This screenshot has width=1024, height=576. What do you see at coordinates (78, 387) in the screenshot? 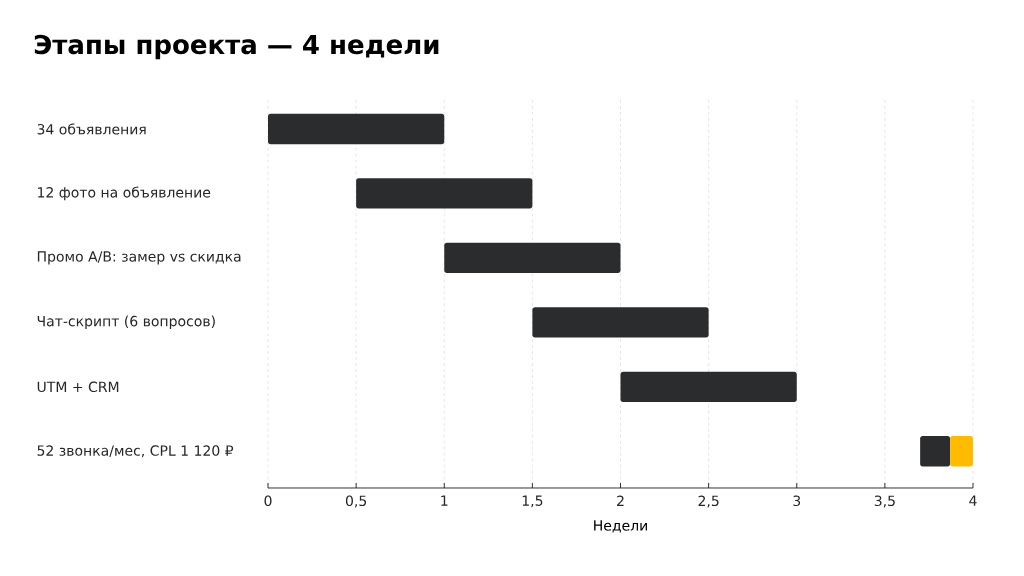
I see `y-tick-label: UTM + CRM` at bounding box center [78, 387].